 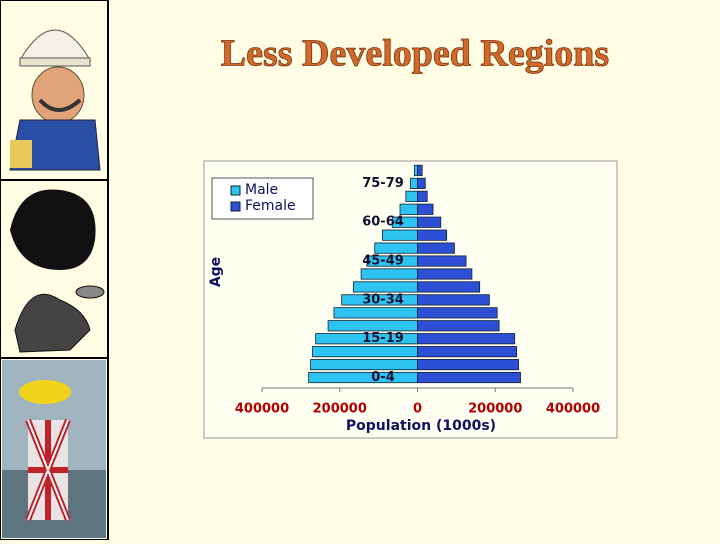 I want to click on legend-label: Male, so click(x=261, y=190).